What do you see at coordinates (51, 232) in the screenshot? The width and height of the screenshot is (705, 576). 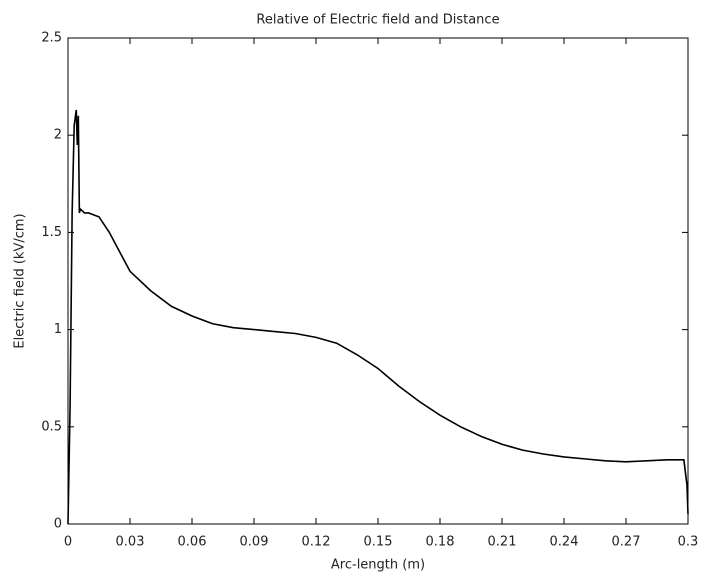 I see `y-tick-label: 1.5` at bounding box center [51, 232].